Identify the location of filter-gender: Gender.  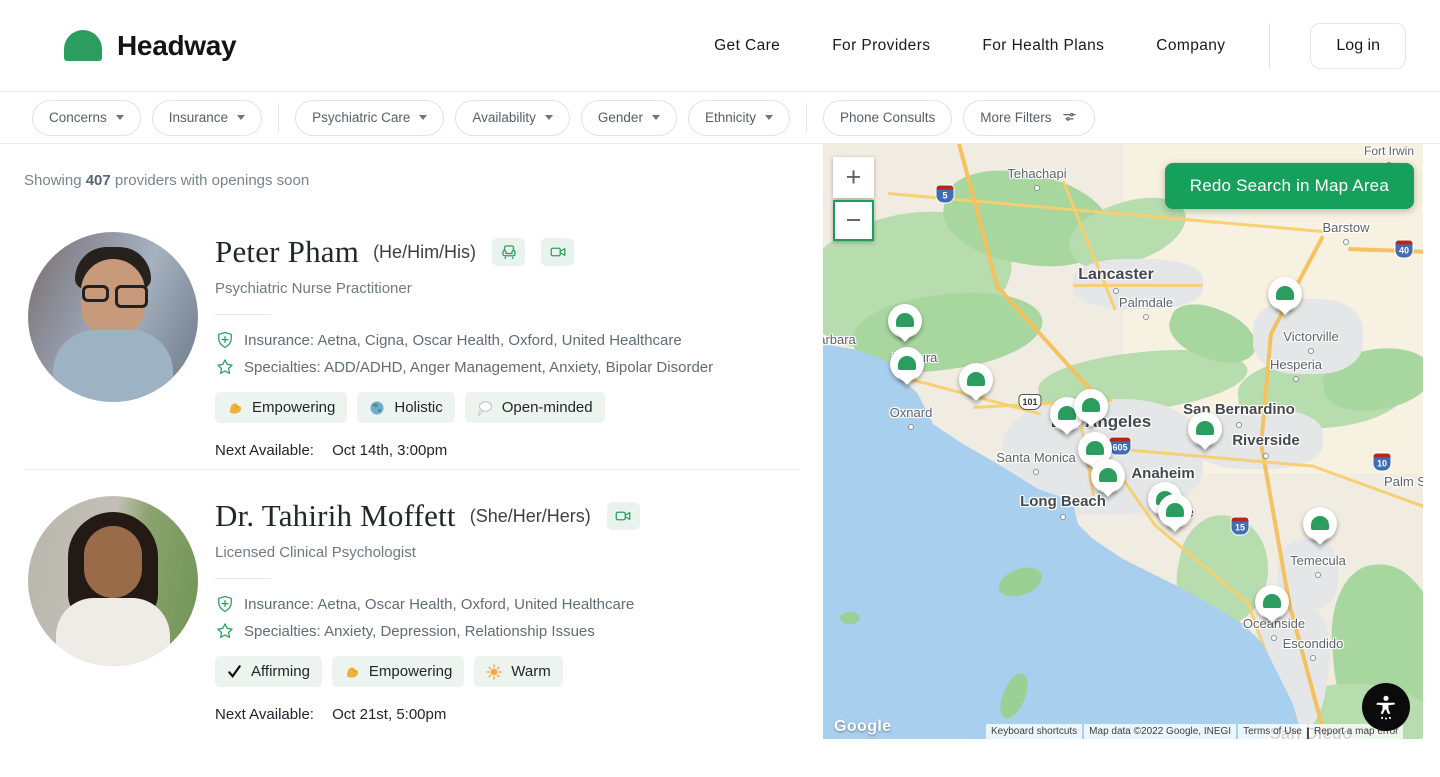
(628, 117).